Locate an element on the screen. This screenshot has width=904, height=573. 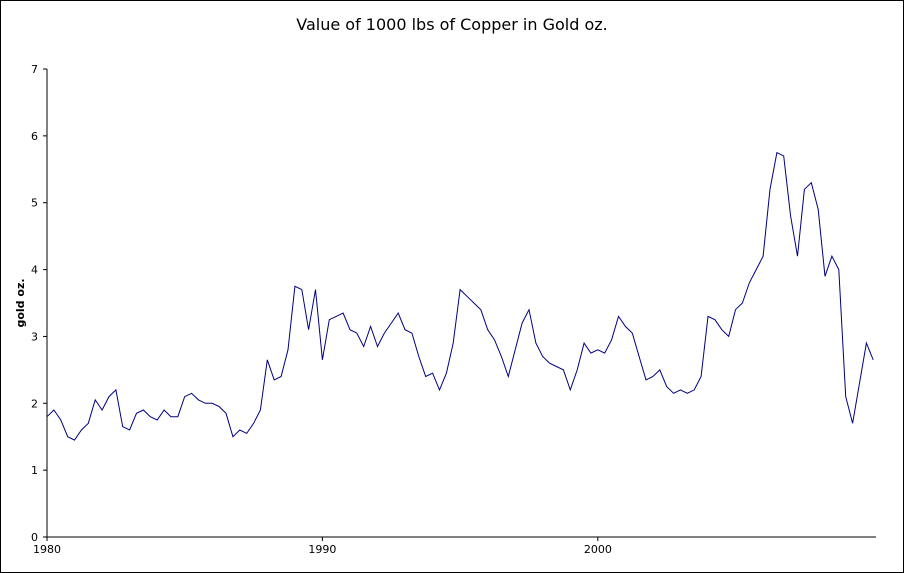
chart-title: Value of 1000 lbs of Copper in Gold oz. is located at coordinates (451, 24).